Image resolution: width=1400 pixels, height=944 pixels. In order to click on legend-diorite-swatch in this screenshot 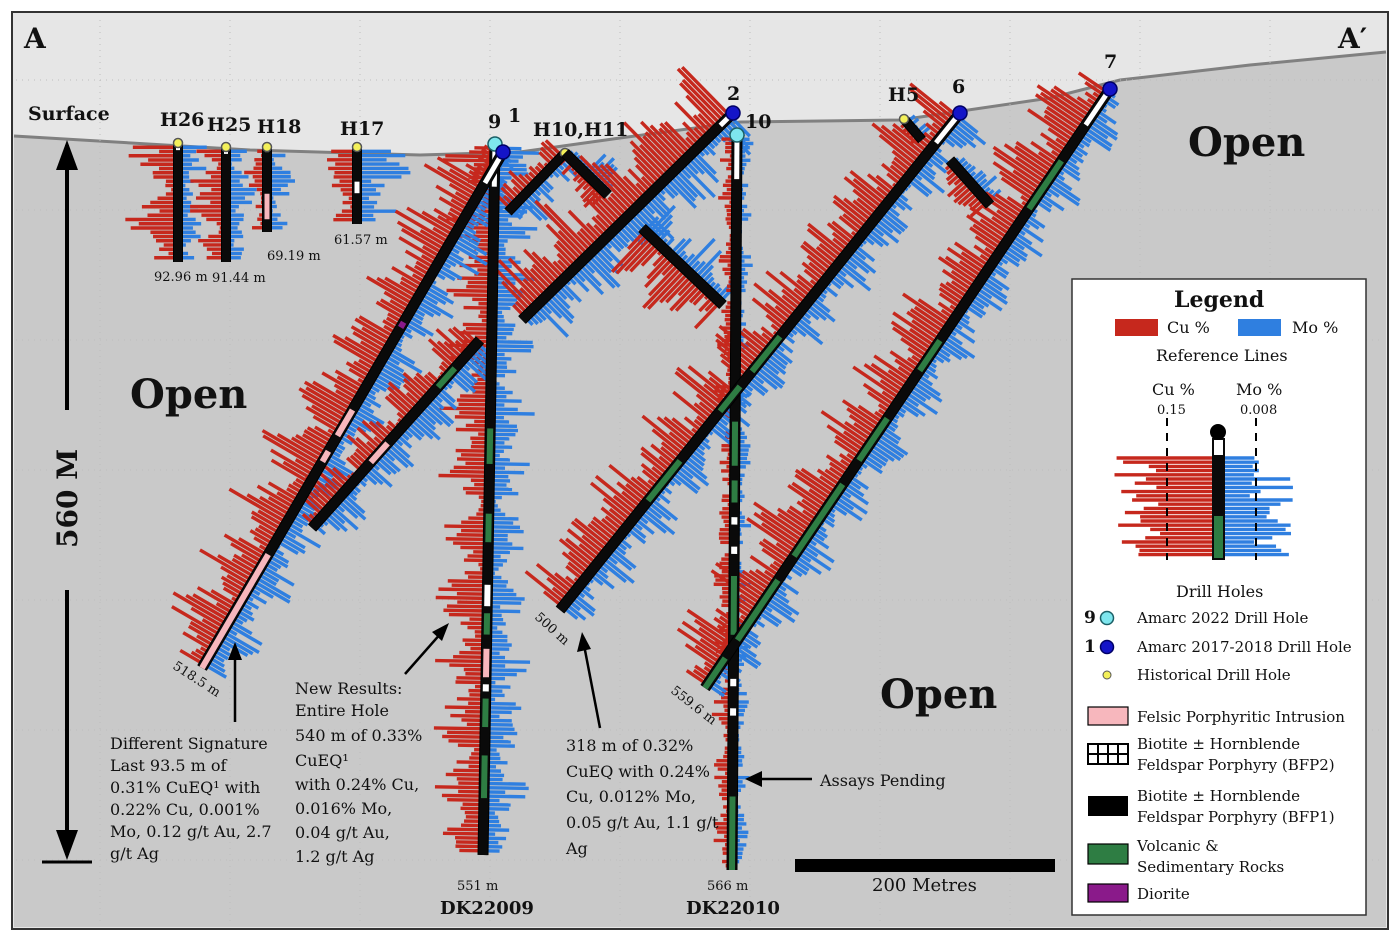, I will do `click(1108, 893)`.